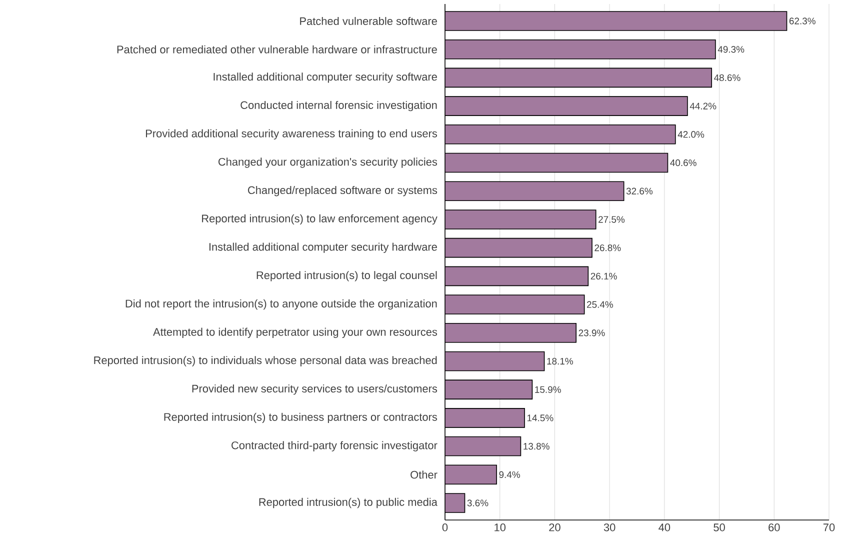 The image size is (846, 544). I want to click on y-tick-label: Attempted to identify perpetrator using your own resources, so click(295, 333).